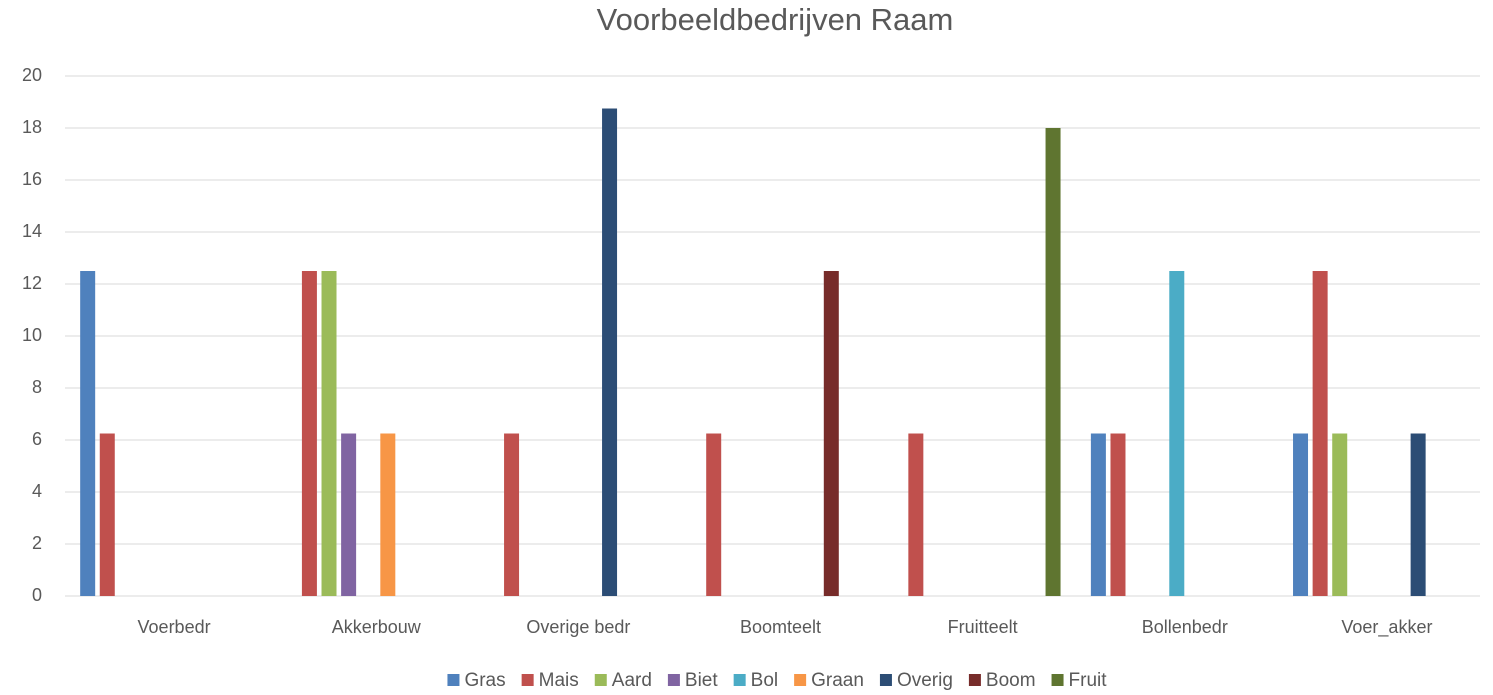 Image resolution: width=1493 pixels, height=695 pixels. What do you see at coordinates (701, 680) in the screenshot?
I see `legend-label: Biet` at bounding box center [701, 680].